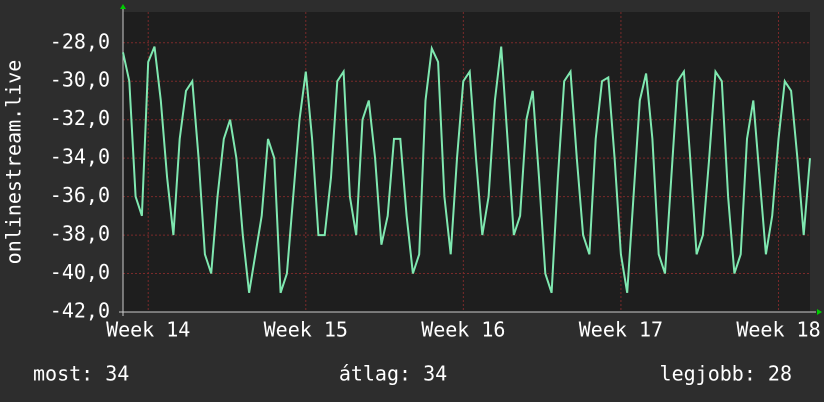 This screenshot has height=402, width=824. I want to click on y-tick-label: -30,0, so click(80, 80).